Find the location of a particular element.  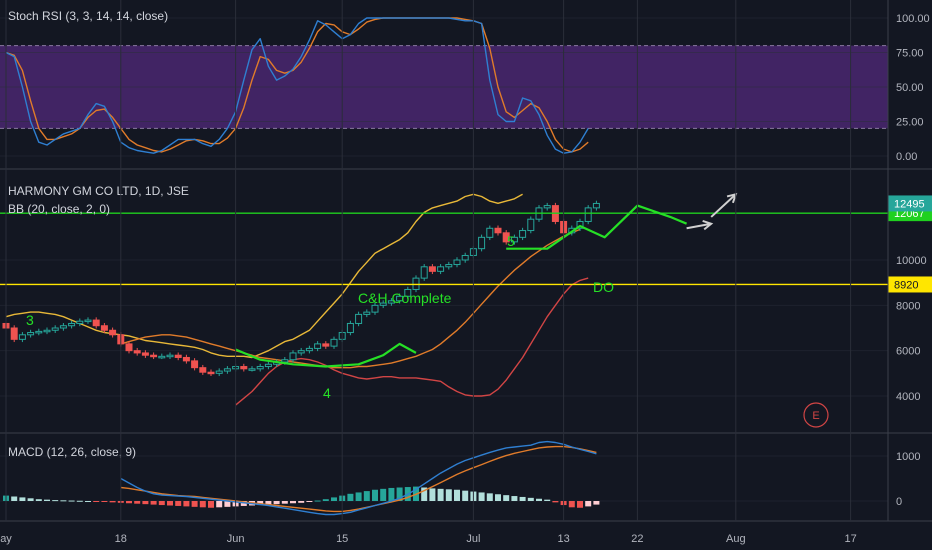

time-axis: ay18Jun15Jul1322Aug172 is located at coordinates (466, 539).